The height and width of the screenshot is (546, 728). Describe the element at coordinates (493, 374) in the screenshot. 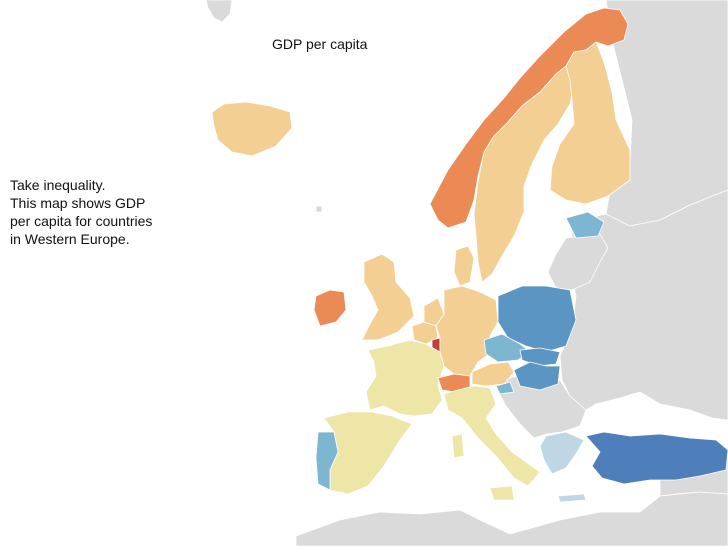

I see `country-austria` at that location.